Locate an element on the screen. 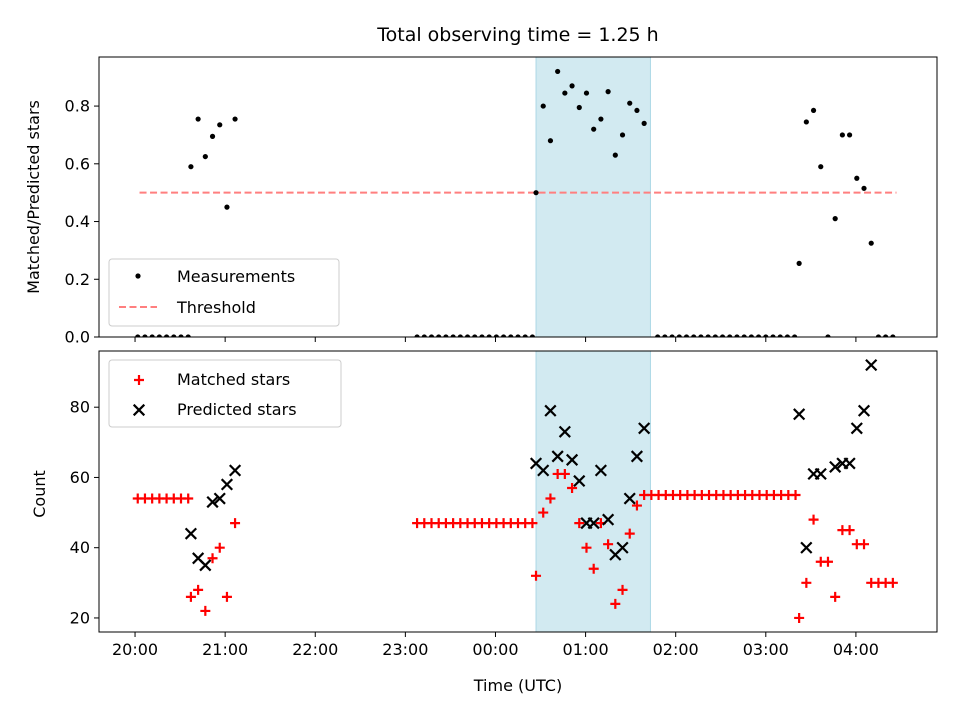  y-tick-label: 0.8 is located at coordinates (77, 106).